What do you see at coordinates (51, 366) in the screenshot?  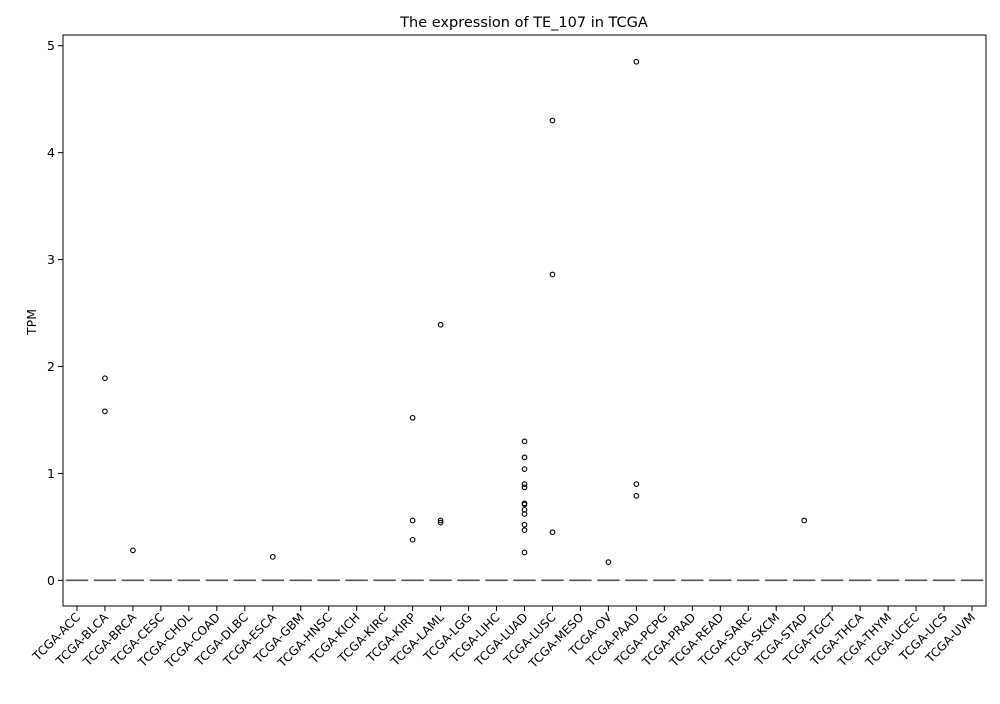 I see `y-tick-label: 2` at bounding box center [51, 366].